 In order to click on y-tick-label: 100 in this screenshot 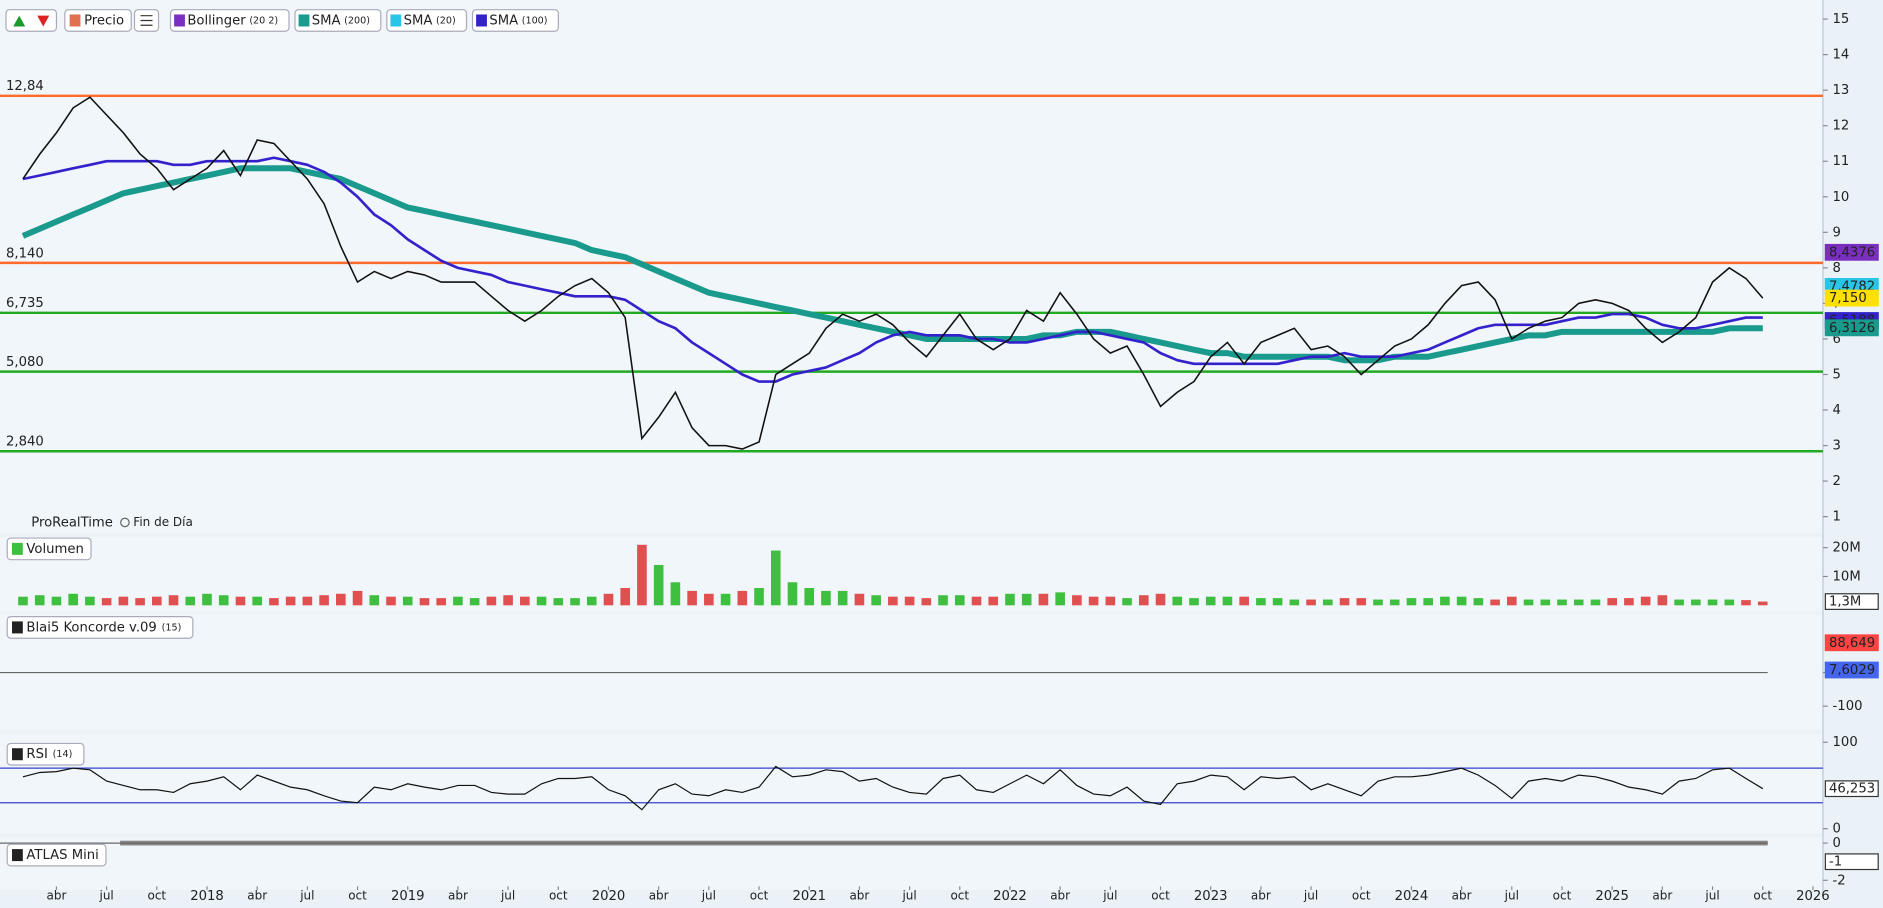, I will do `click(1845, 742)`.